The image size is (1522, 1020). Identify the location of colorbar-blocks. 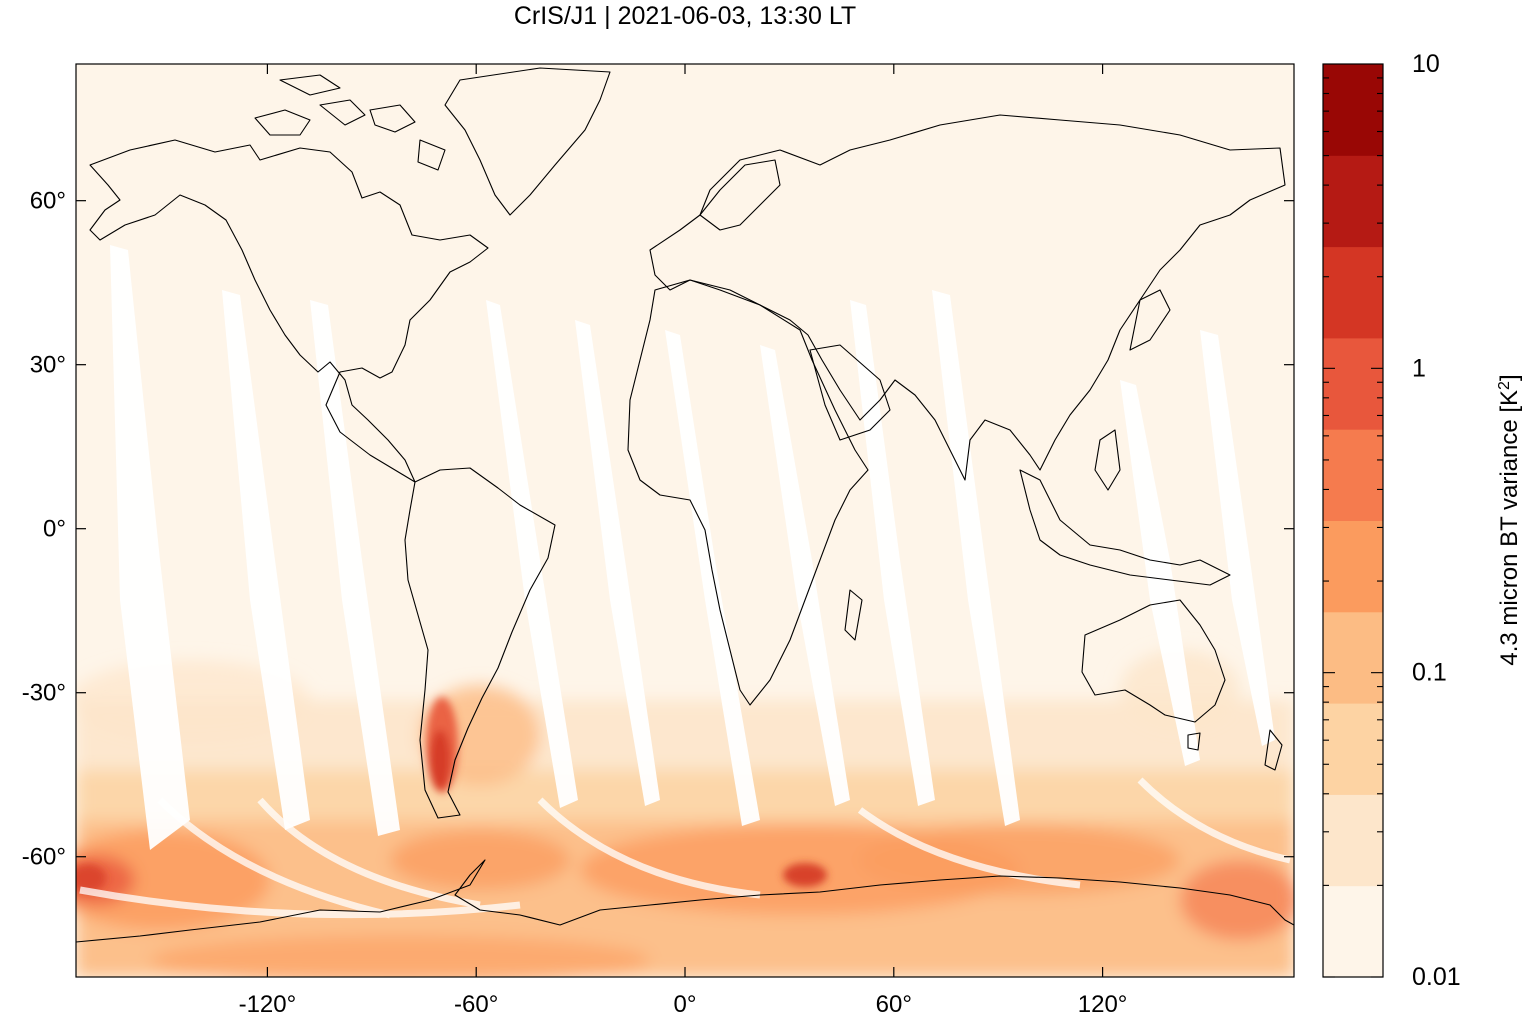
(1353, 521).